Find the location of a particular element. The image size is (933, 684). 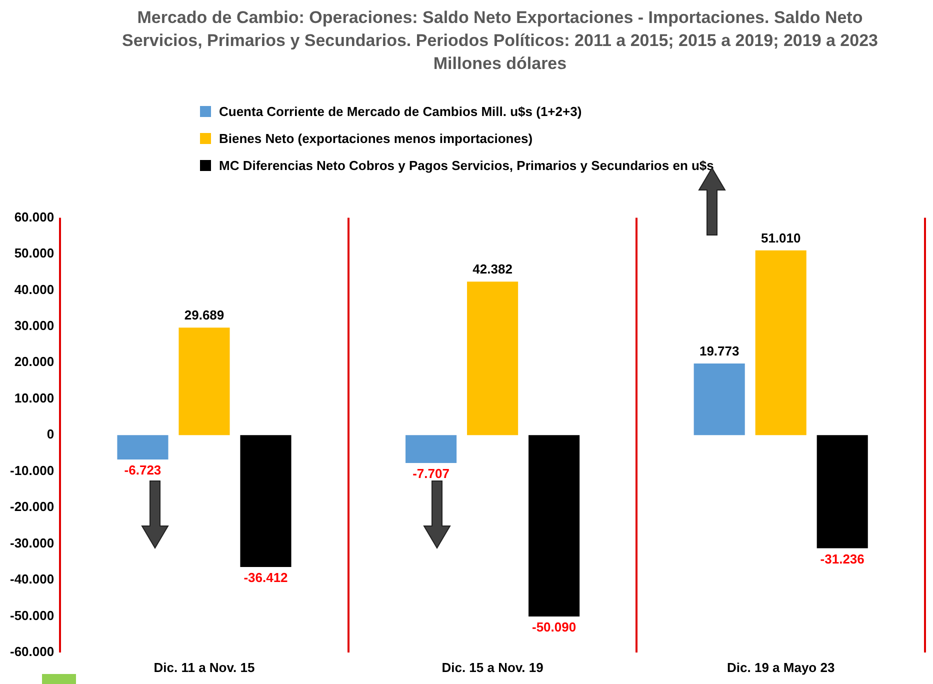

y-tick-label: 20.000 is located at coordinates (34, 362).